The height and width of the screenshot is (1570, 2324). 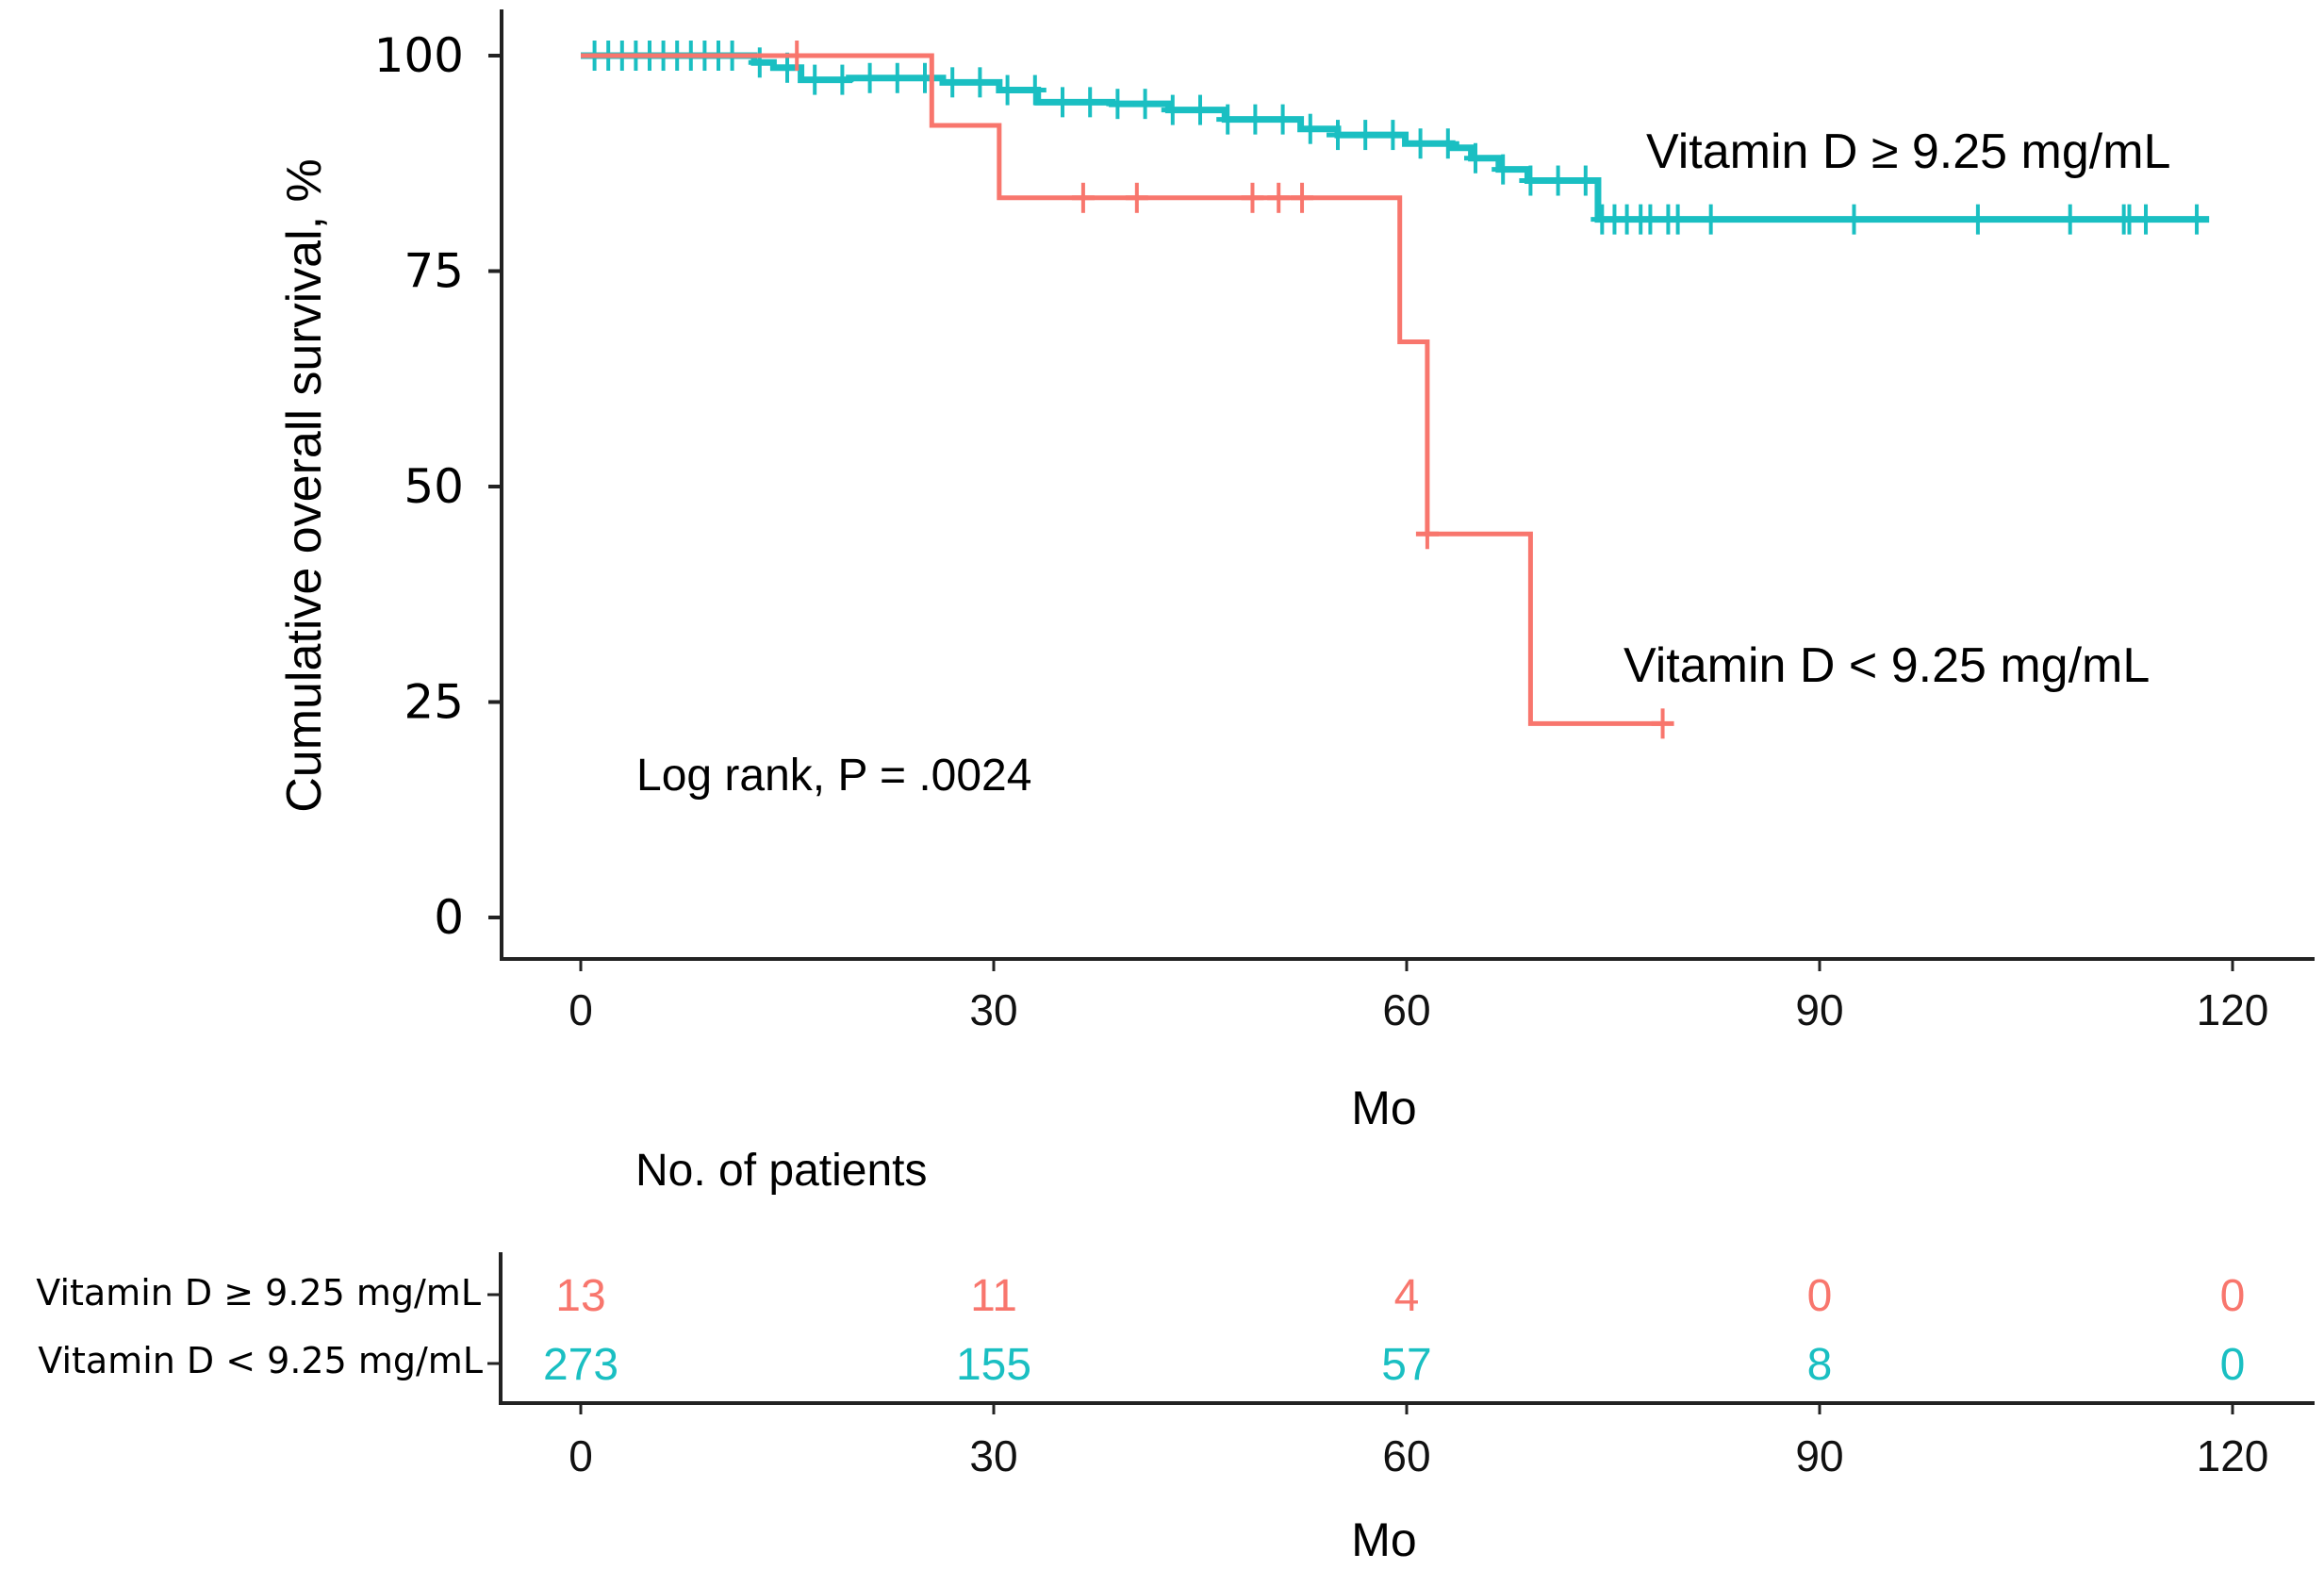 I want to click on risk-value: 13, so click(x=580, y=1296).